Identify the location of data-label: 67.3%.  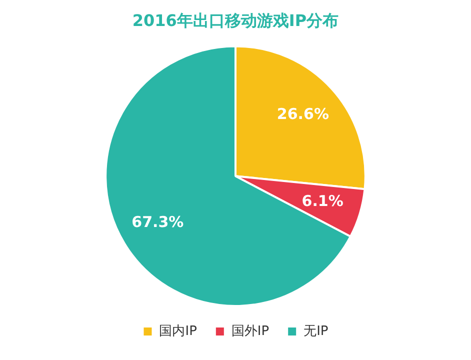
(158, 222).